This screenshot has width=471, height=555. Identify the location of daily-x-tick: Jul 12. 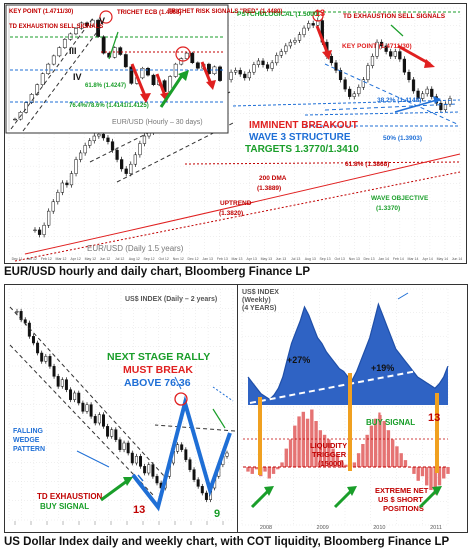
(119, 259).